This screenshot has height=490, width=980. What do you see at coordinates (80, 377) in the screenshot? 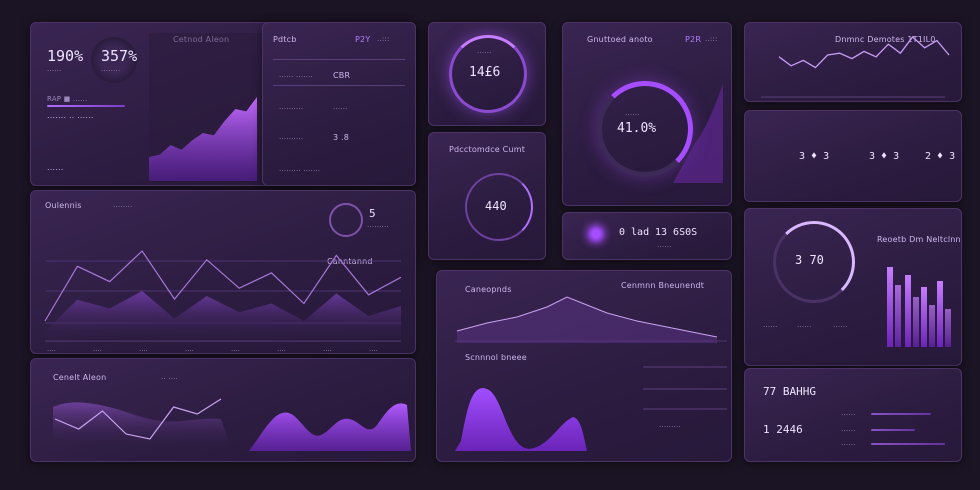
I see `panel-title: Cenelt Aleon` at bounding box center [80, 377].